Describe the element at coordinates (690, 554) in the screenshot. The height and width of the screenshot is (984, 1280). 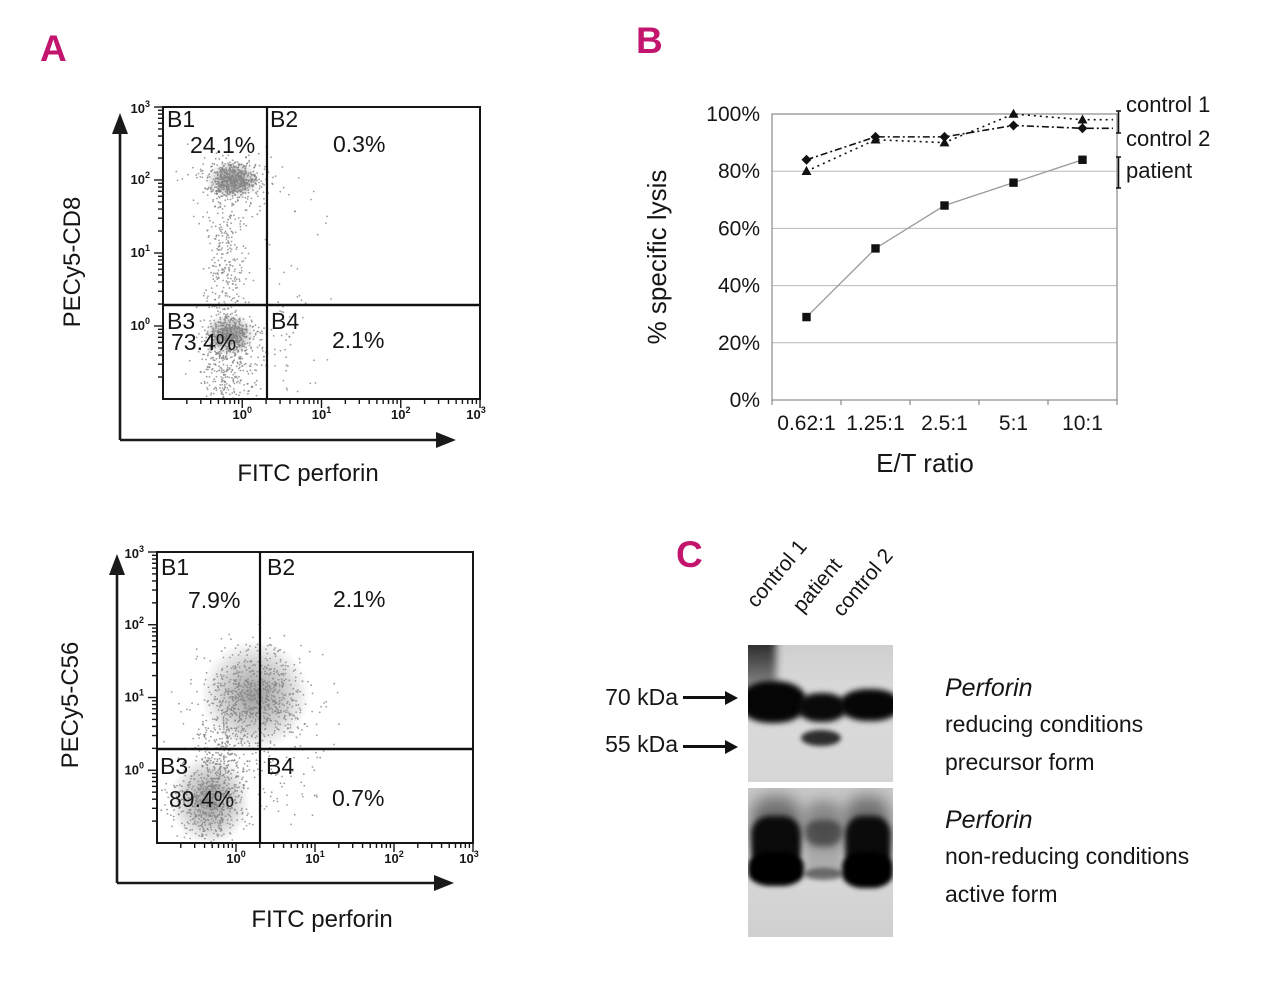
I see `panel-c-letter: C` at that location.